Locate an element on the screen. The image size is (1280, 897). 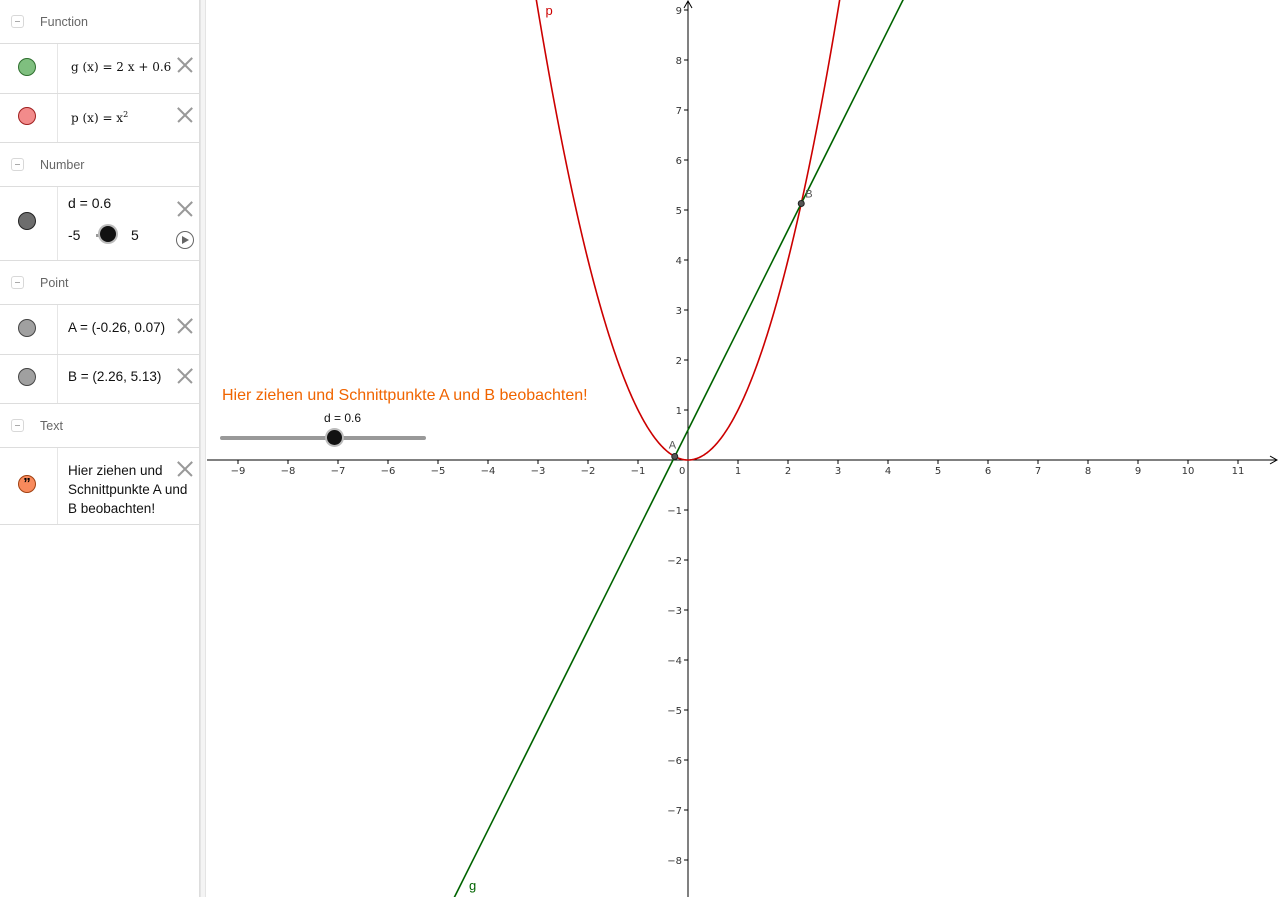
y-tick-label: −1 is located at coordinates (674, 511).